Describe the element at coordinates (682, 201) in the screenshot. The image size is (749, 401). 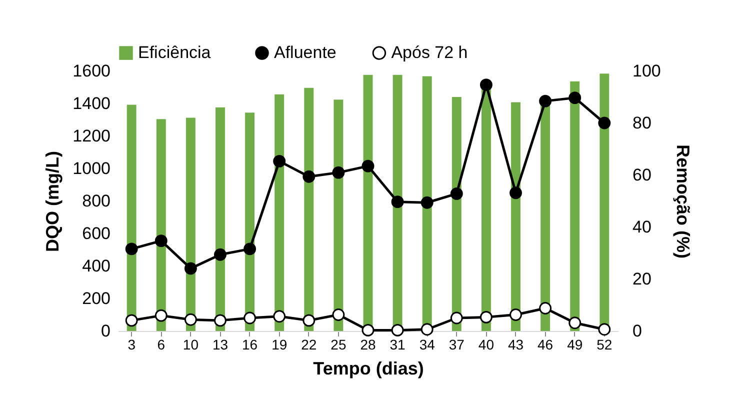
I see `y2-axis-title: Remoção (%)` at that location.